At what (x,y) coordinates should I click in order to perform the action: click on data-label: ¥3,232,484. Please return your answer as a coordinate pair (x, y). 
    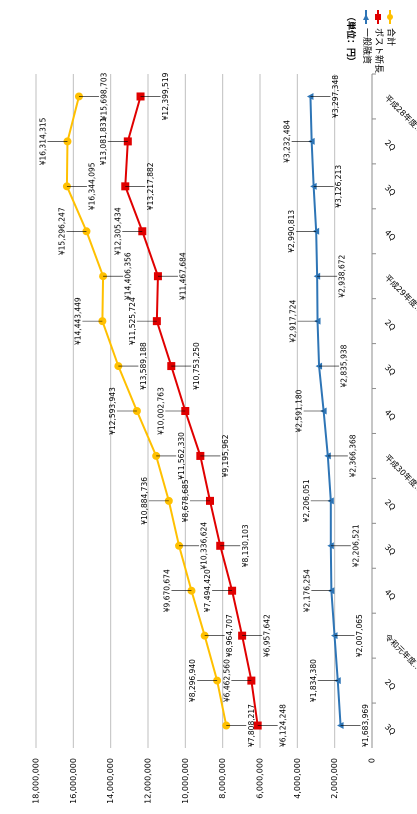
    Looking at the image, I should click on (287, 141).